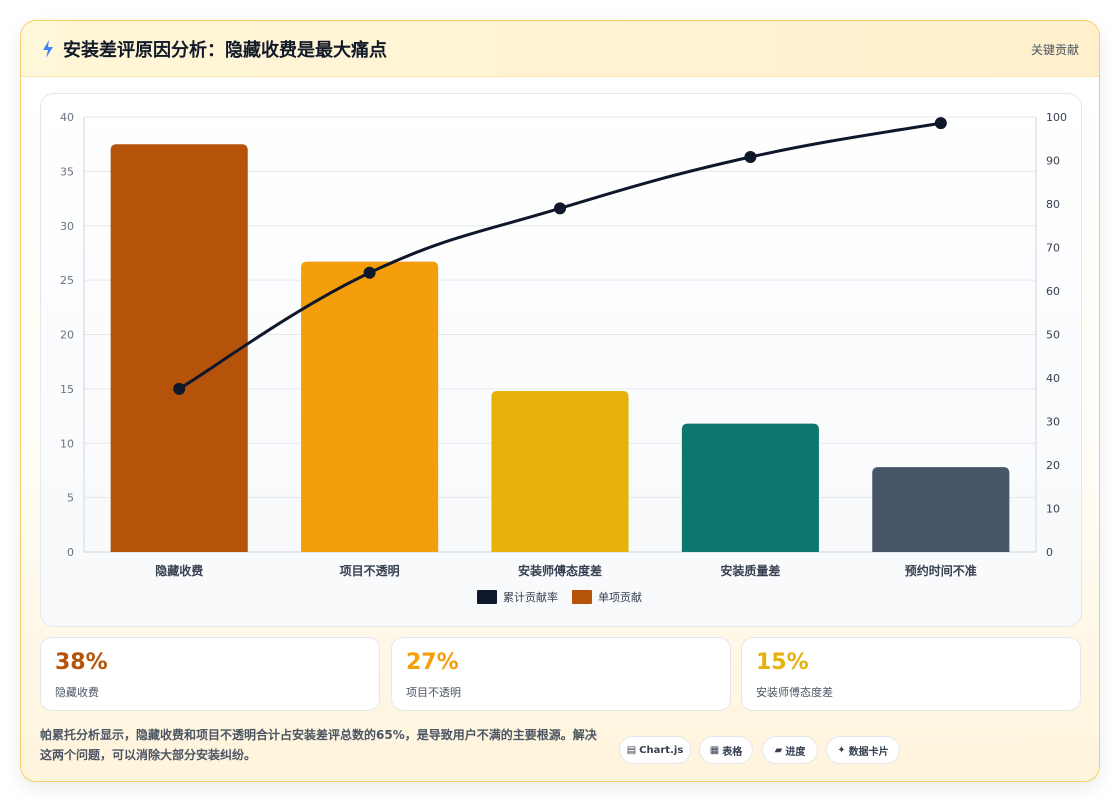 The width and height of the screenshot is (1120, 804). I want to click on y-right-tick-label: 10, so click(1053, 509).